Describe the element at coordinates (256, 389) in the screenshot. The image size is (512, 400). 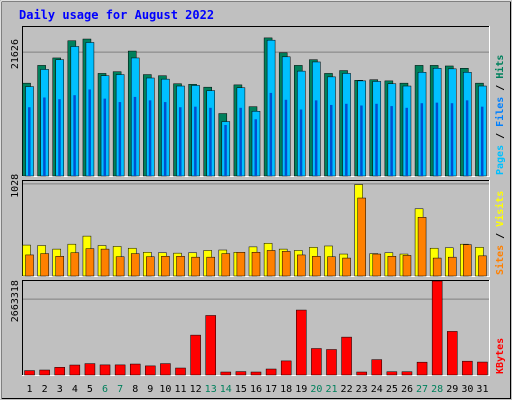
I see `x-label-day-16: 16` at that location.